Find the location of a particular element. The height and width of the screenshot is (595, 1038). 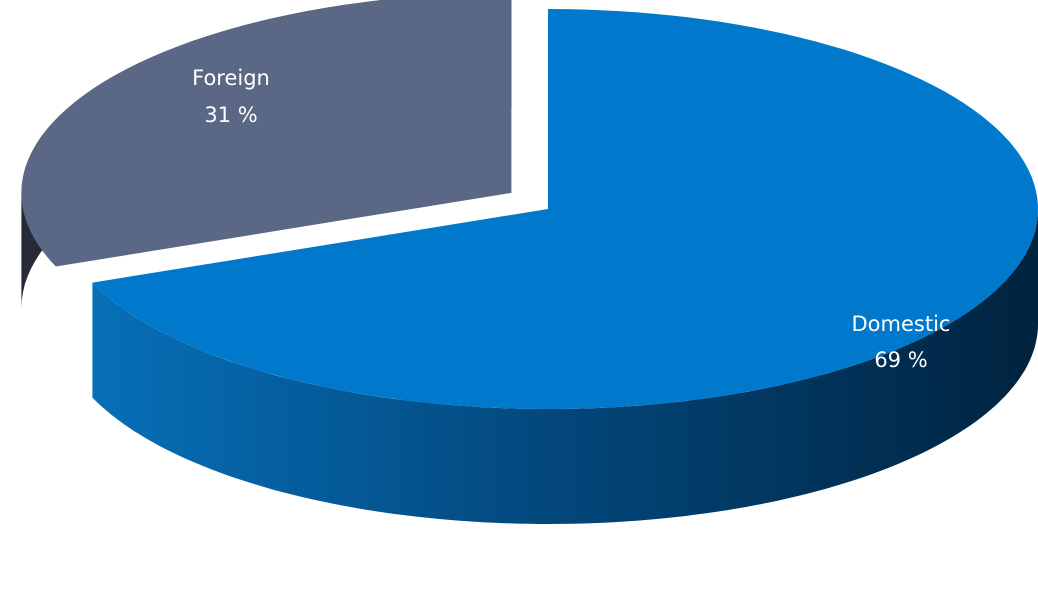

slice-domestic-label: Domestic is located at coordinates (901, 324).